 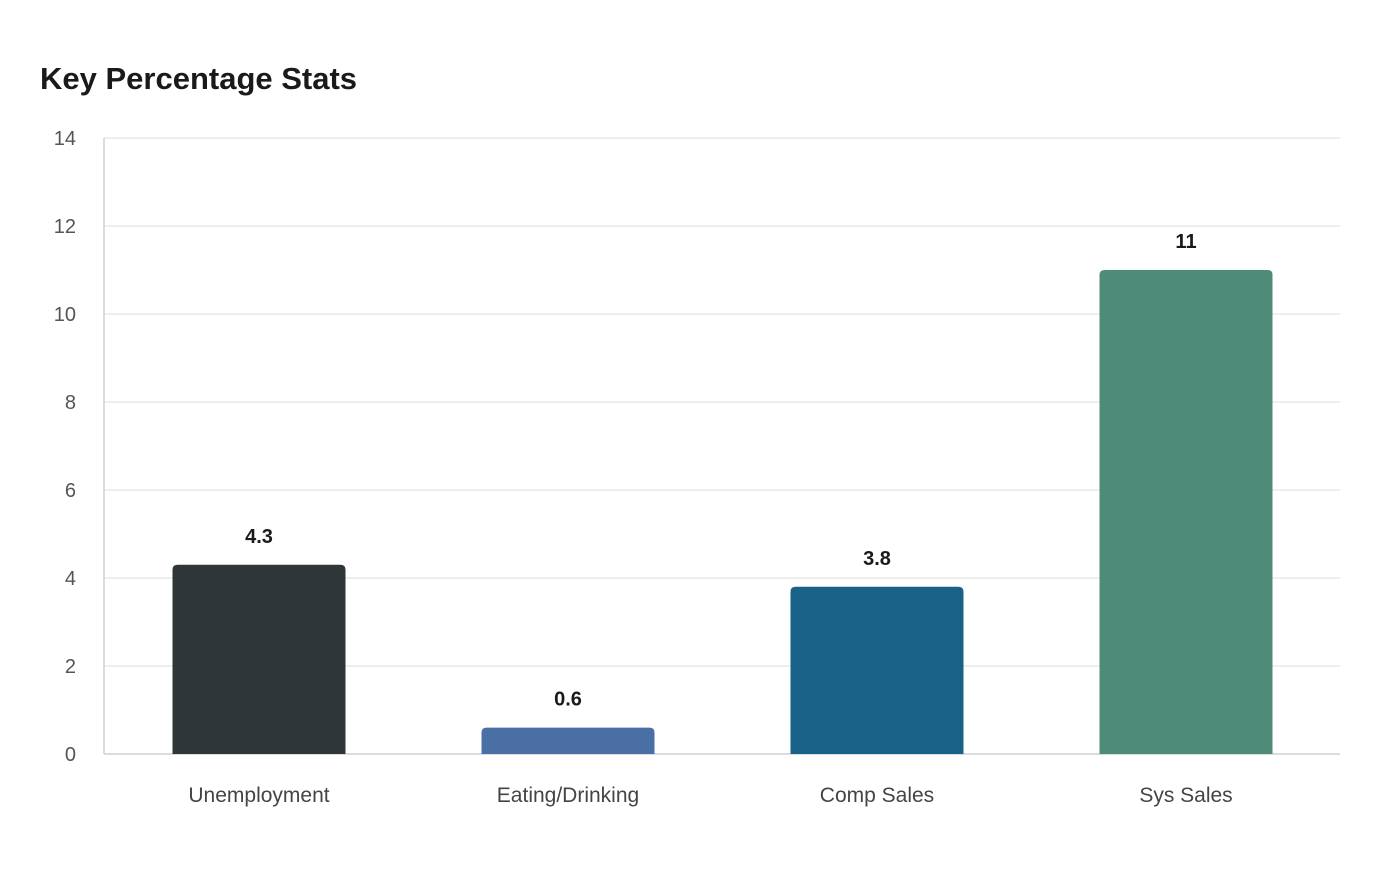 What do you see at coordinates (70, 755) in the screenshot?
I see `y-tick-label: 0` at bounding box center [70, 755].